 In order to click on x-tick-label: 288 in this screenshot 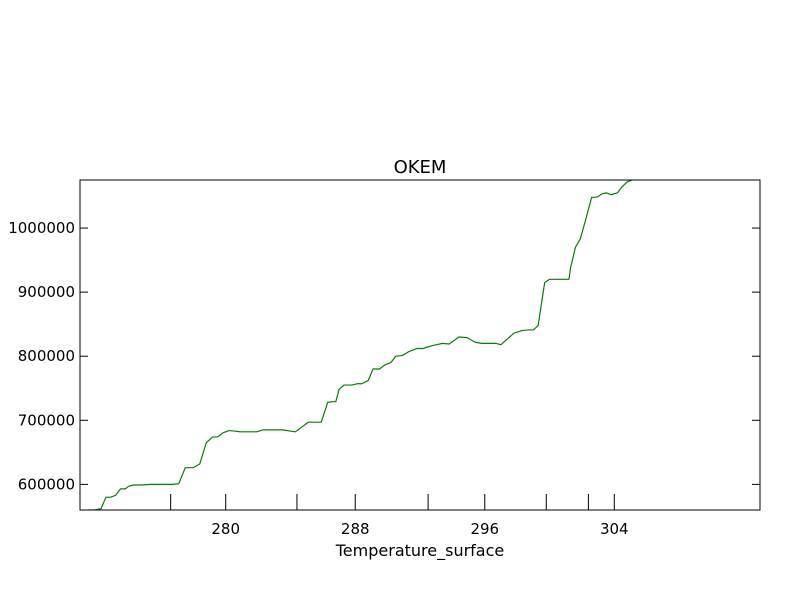, I will do `click(355, 529)`.